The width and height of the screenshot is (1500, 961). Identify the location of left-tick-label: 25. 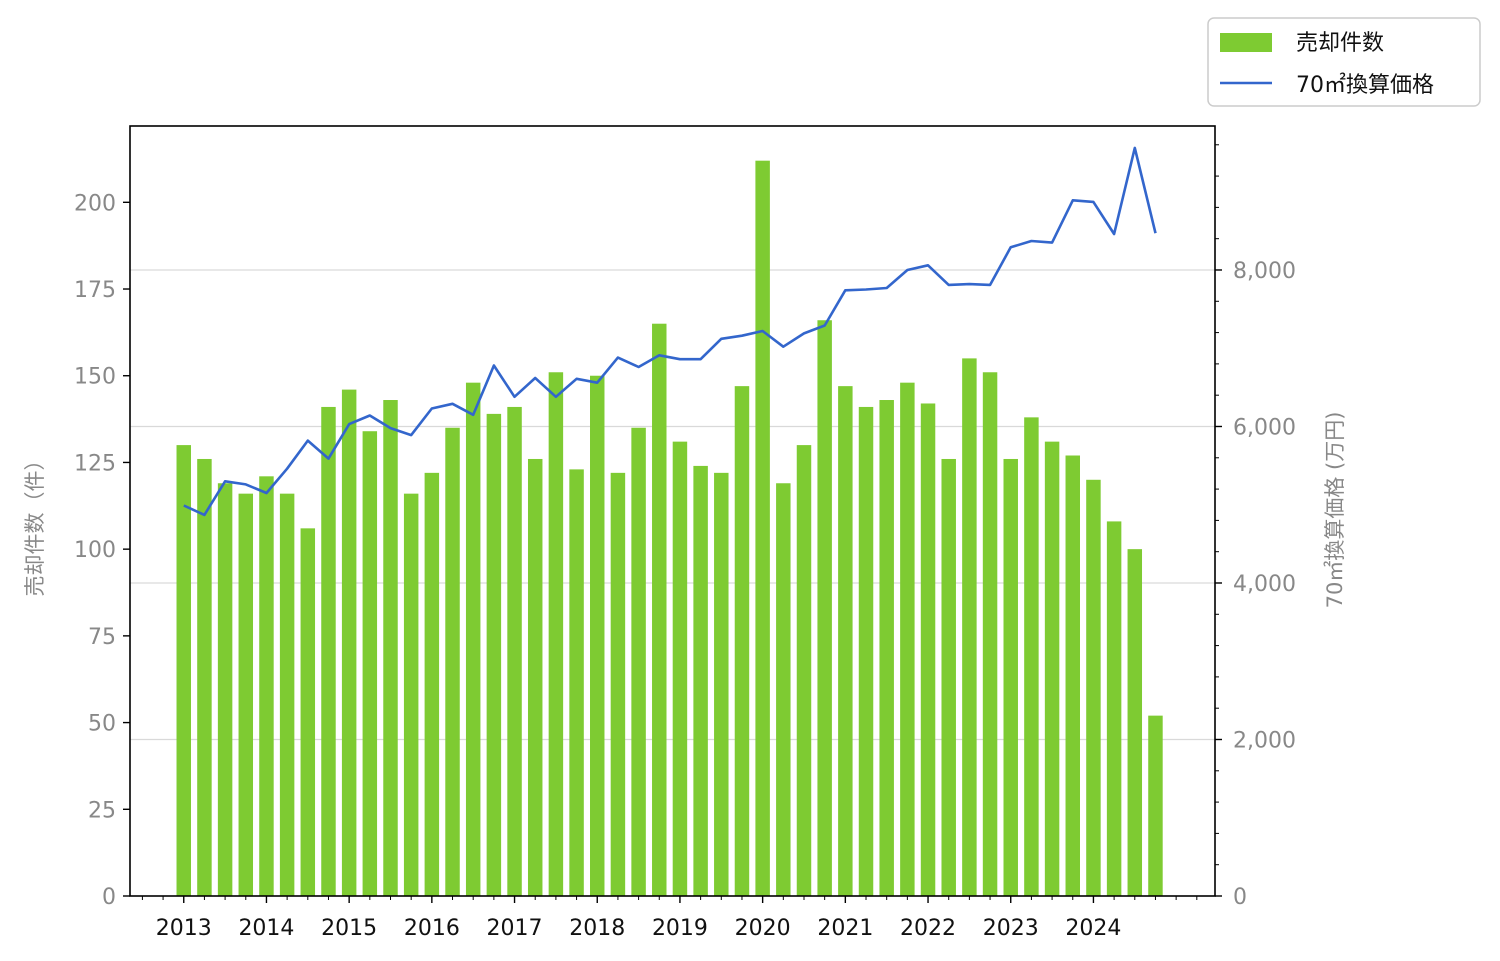
(102, 810).